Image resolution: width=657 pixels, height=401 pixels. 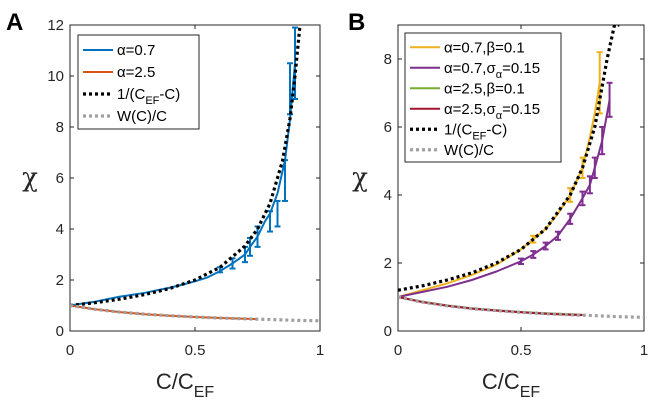 I want to click on panel-a-ytick-label: 2, so click(x=60, y=280).